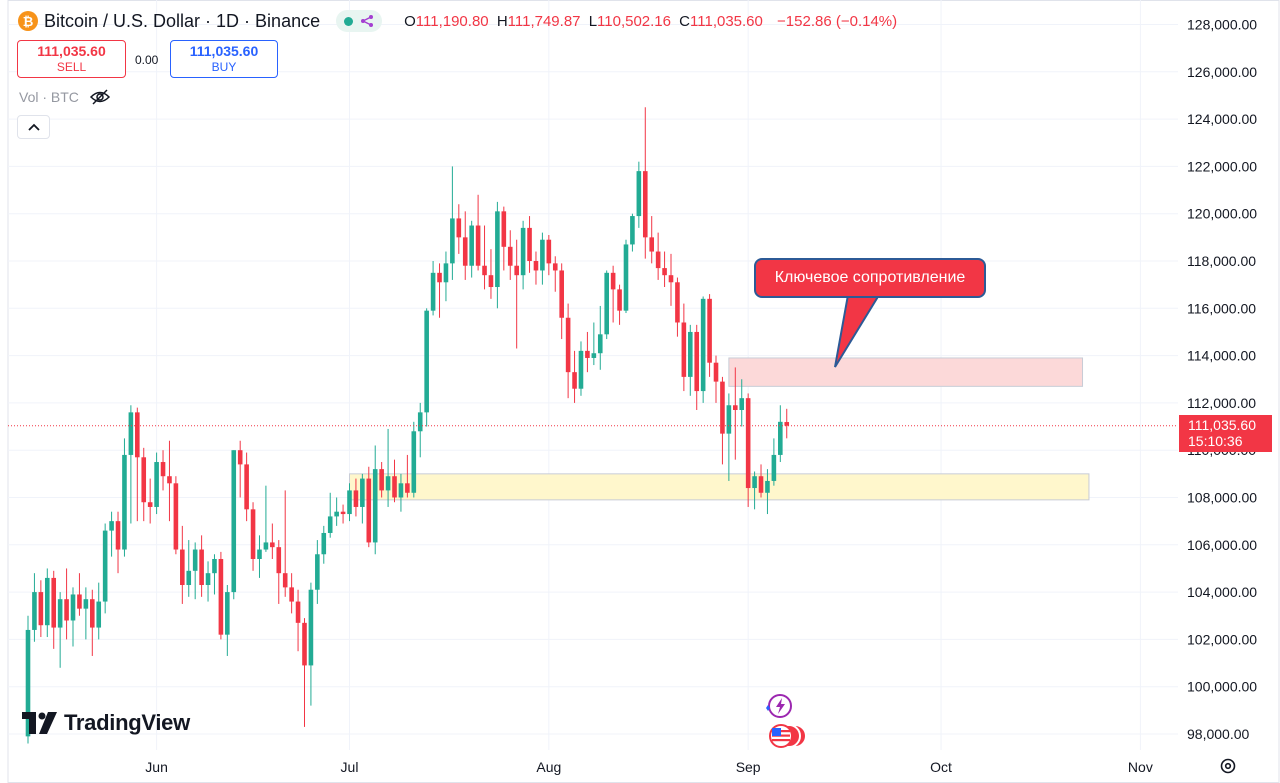 The image size is (1280, 783). What do you see at coordinates (1222, 498) in the screenshot?
I see `y-tick-label: 108,000.00` at bounding box center [1222, 498].